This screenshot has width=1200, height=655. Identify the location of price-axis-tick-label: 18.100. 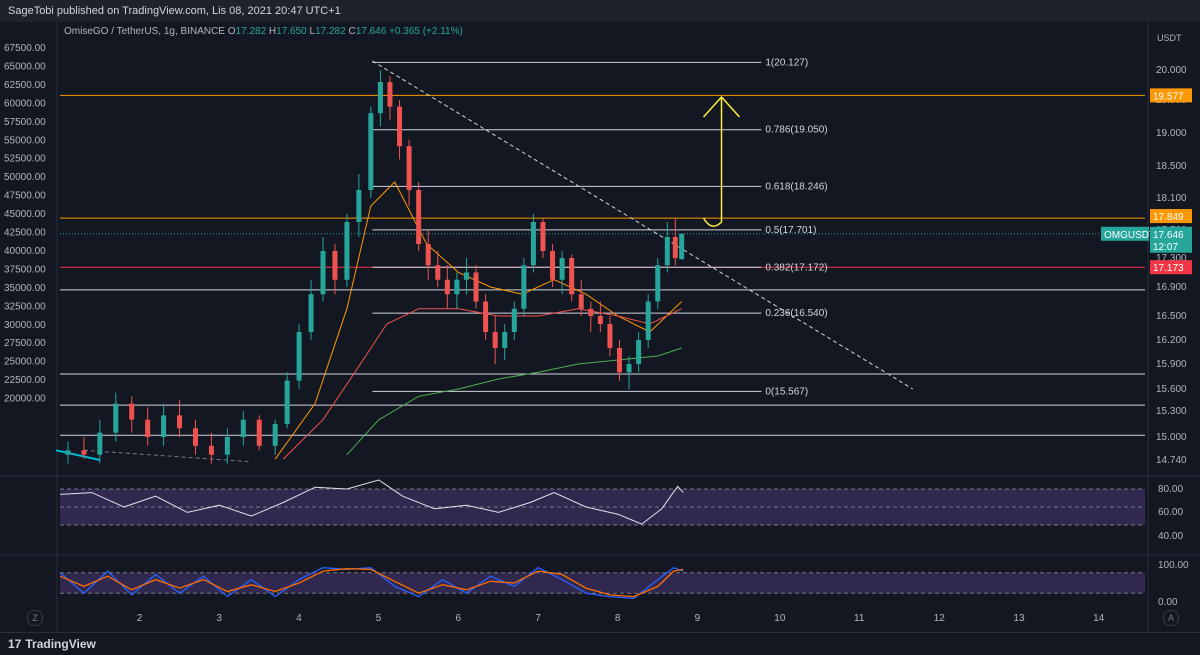
(1171, 198).